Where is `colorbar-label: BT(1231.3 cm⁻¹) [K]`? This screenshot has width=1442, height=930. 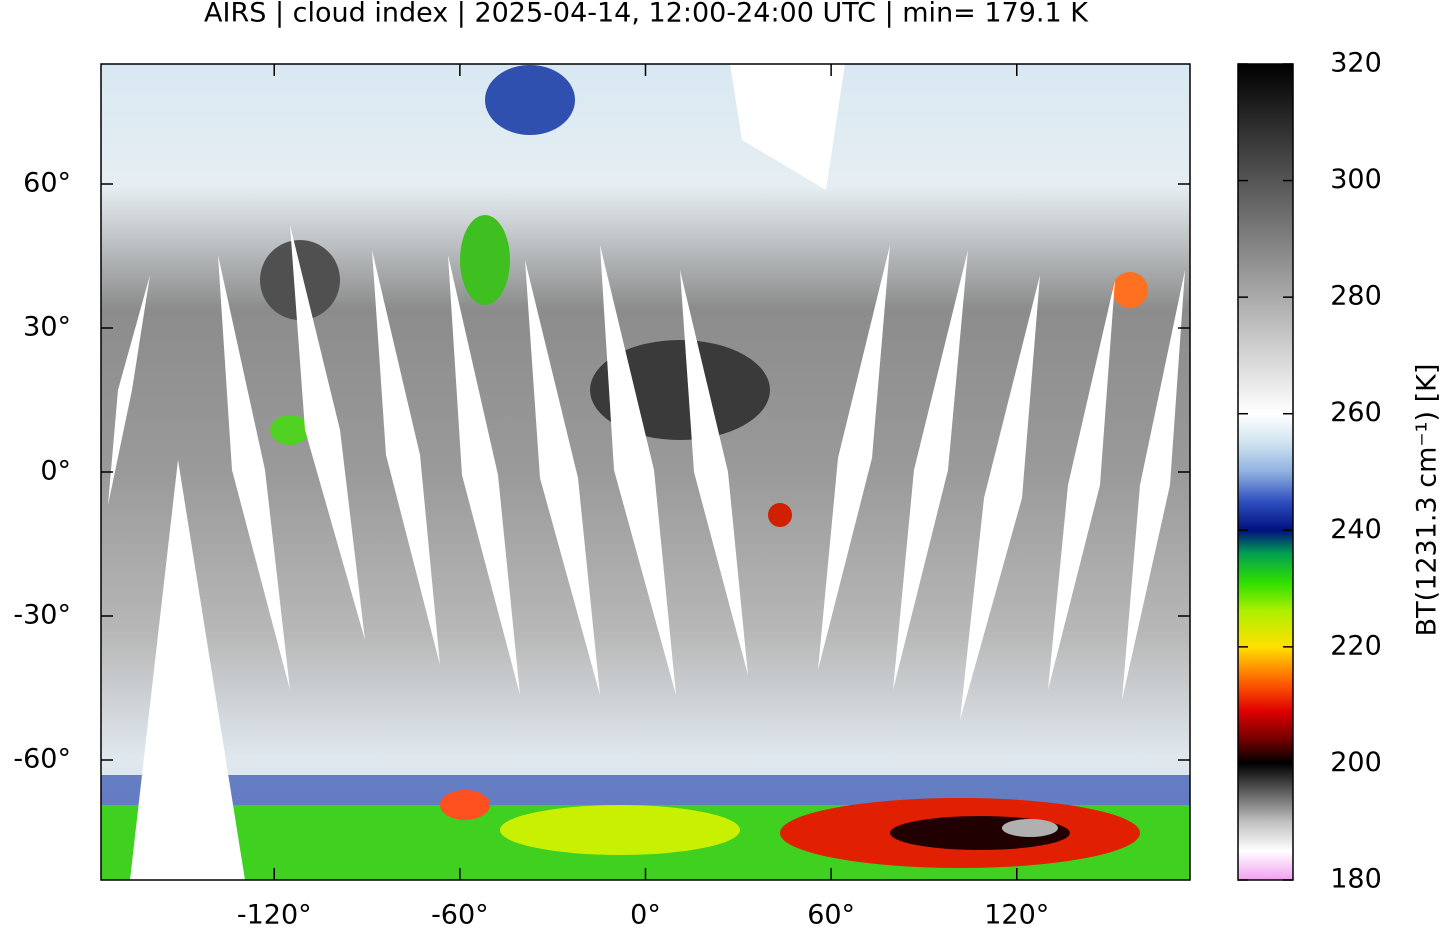 colorbar-label: BT(1231.3 cm⁻¹) [K] is located at coordinates (1427, 500).